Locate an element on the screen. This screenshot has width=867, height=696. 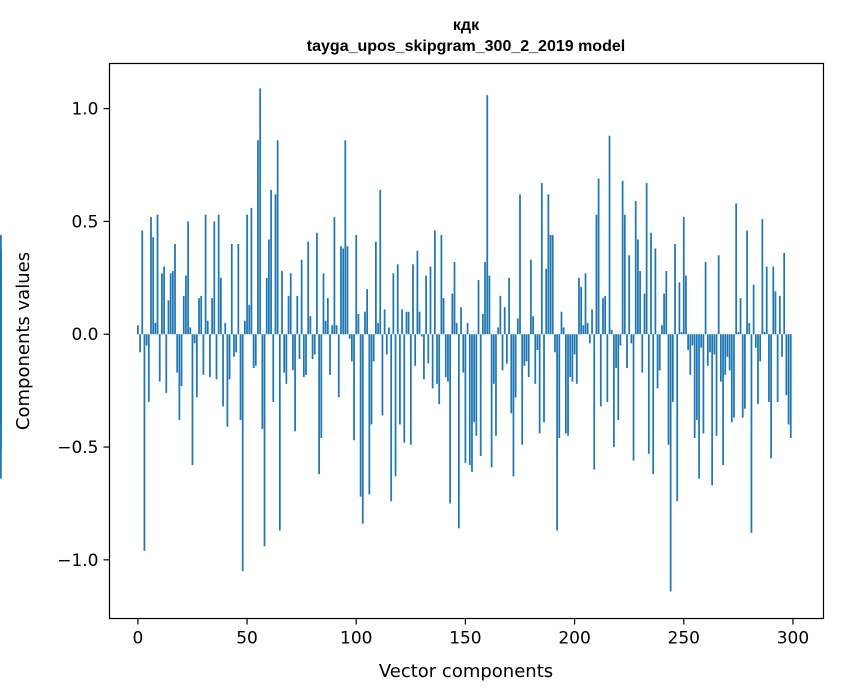
y-tick-label: 0.5 is located at coordinates (84, 222).